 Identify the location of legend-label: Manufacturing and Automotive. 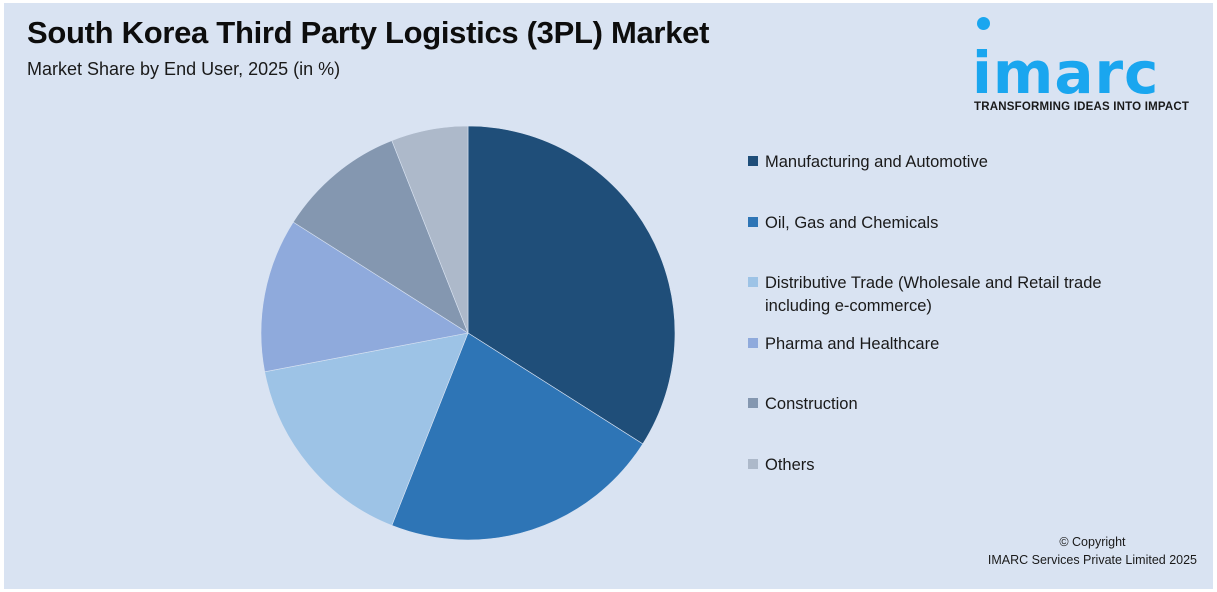
(876, 162).